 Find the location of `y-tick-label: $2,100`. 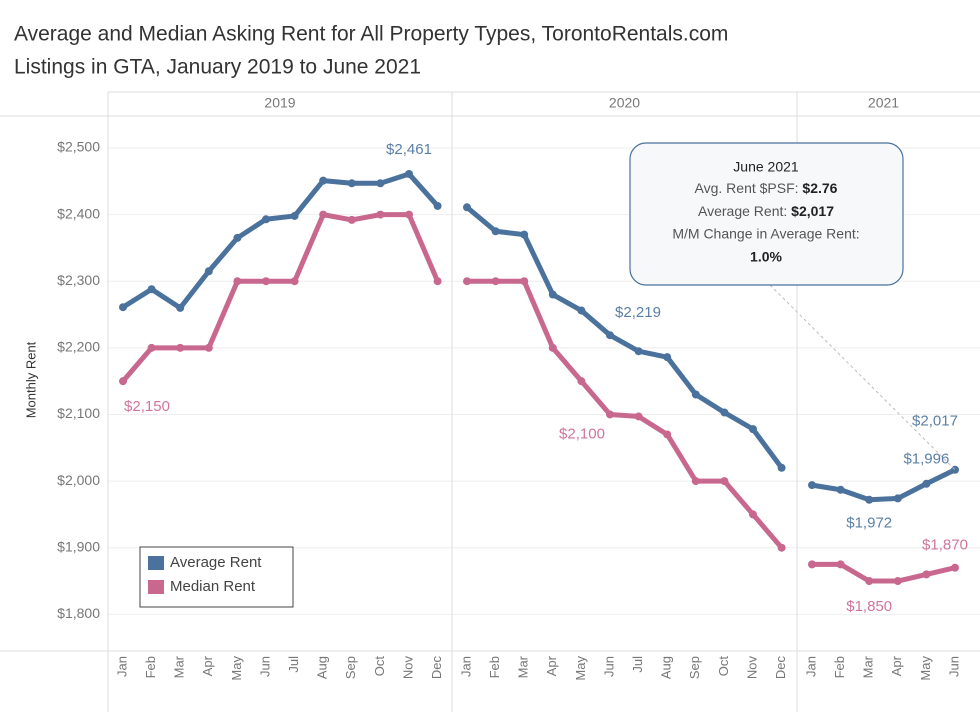

y-tick-label: $2,100 is located at coordinates (78, 413).